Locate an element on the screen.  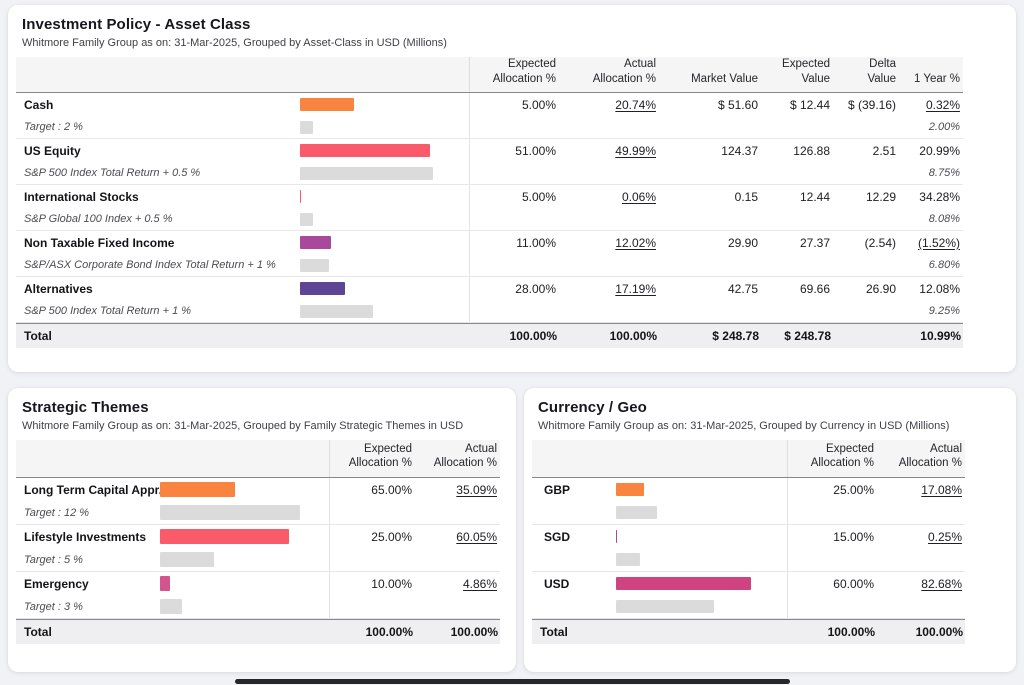
actual-allocation-link: 82.68% is located at coordinates (941, 583).